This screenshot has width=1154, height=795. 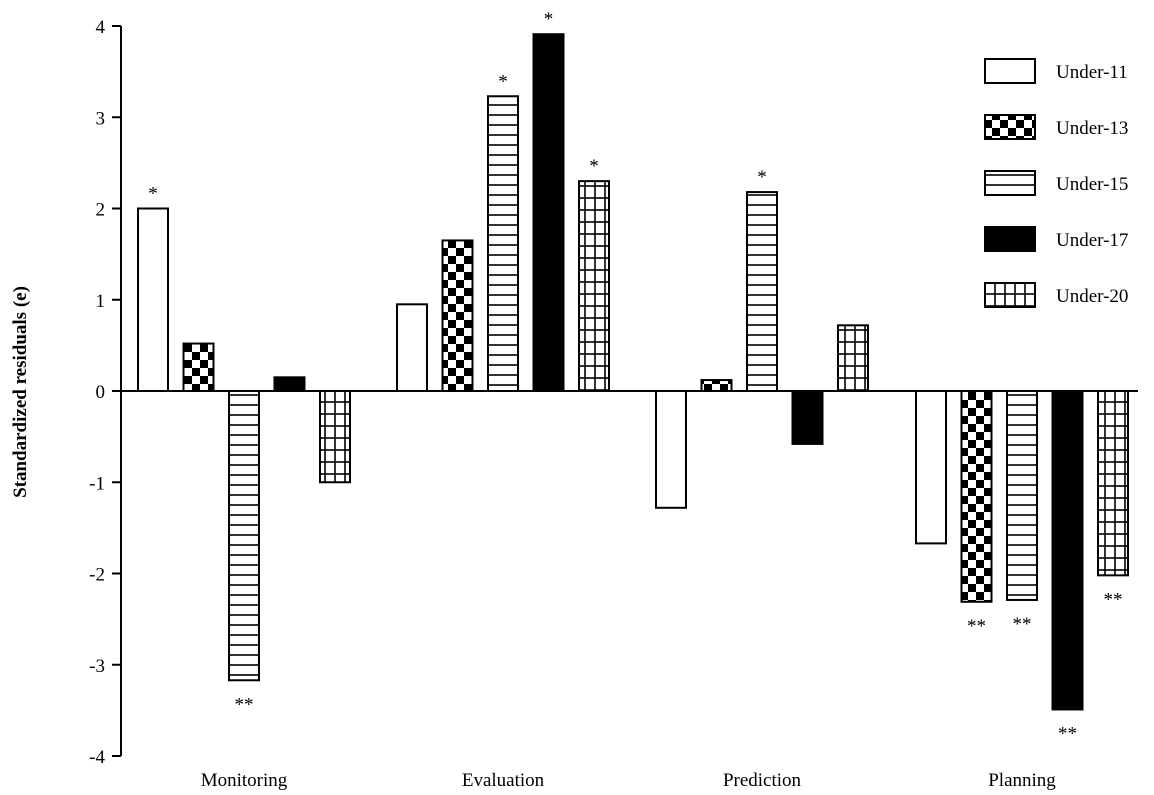 I want to click on category-label: Planning, so click(x=1022, y=780).